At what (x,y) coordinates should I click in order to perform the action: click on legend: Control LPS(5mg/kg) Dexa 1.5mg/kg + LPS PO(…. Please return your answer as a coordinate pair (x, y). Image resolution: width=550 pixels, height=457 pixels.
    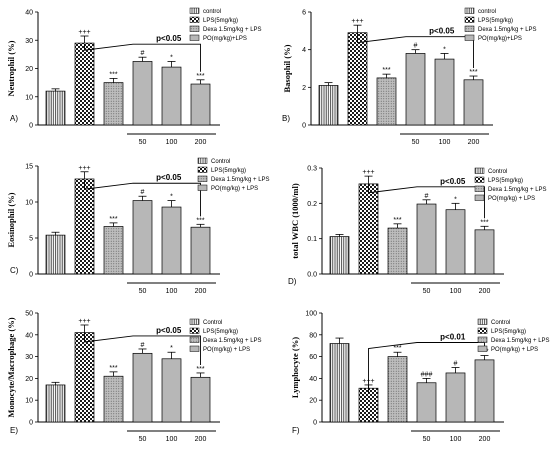
    Looking at the image, I should click on (225, 335).